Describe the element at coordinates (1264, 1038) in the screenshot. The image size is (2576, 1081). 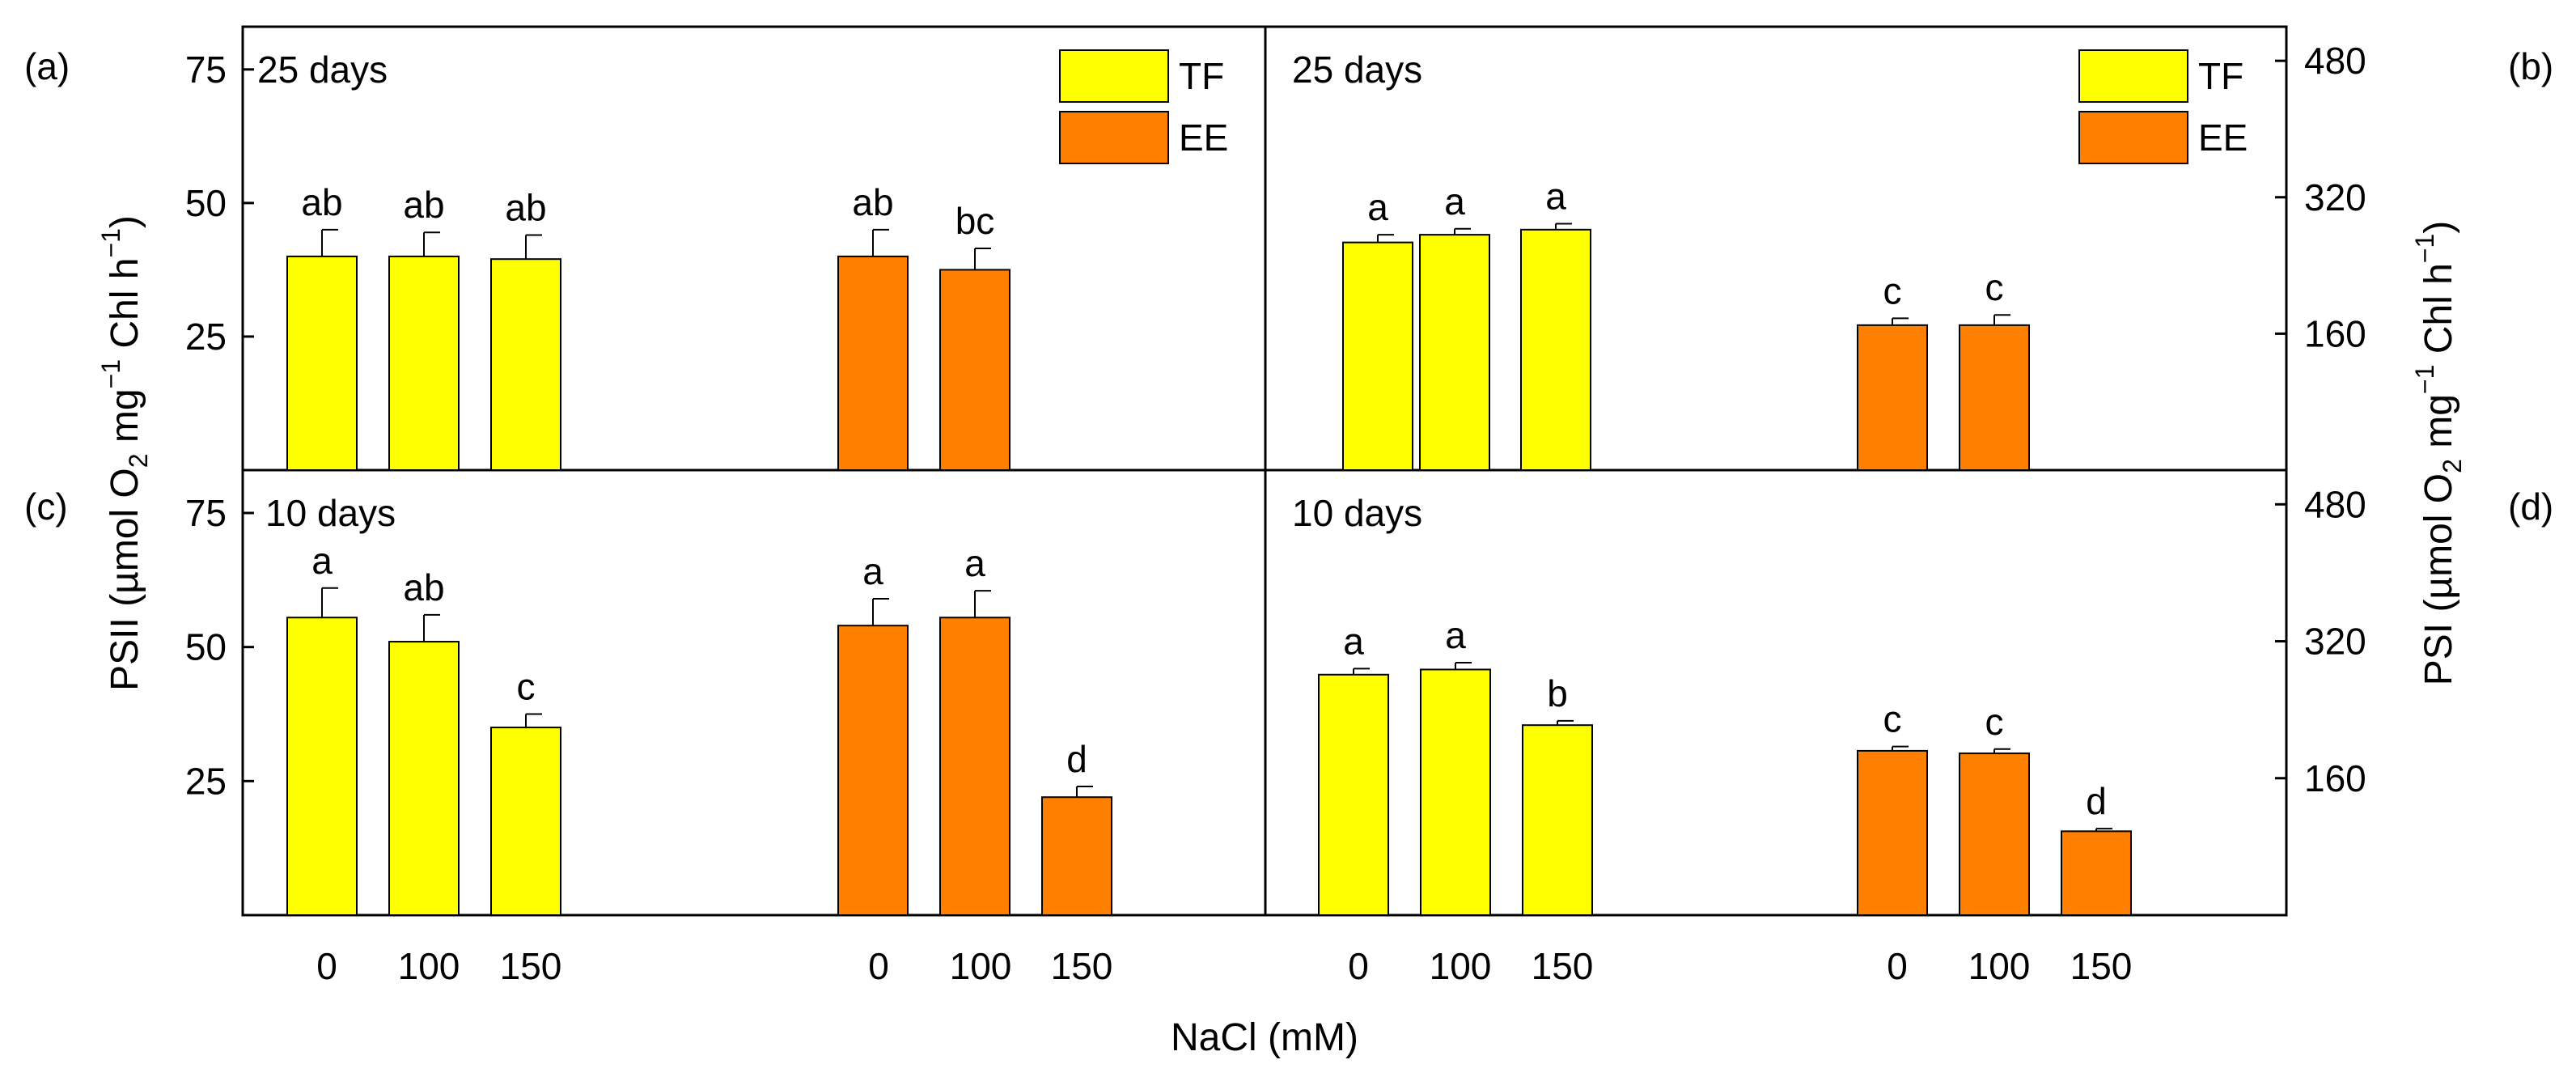
I see `x-axis-label: NaCl (mM)` at that location.